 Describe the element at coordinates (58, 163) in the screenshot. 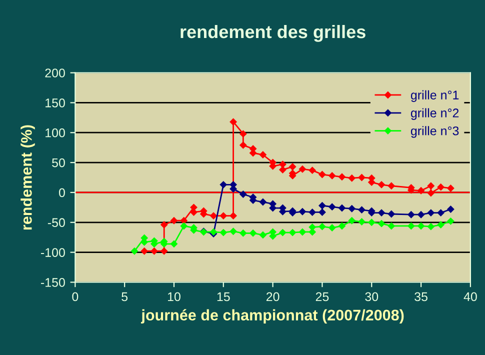

I see `y-tick-label: 50` at that location.